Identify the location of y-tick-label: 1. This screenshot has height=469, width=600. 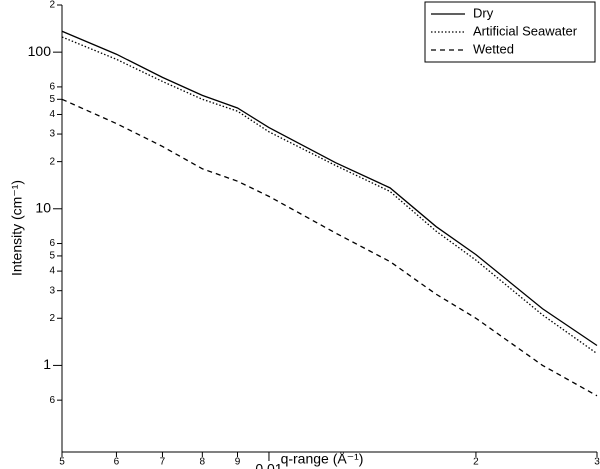
(47, 364).